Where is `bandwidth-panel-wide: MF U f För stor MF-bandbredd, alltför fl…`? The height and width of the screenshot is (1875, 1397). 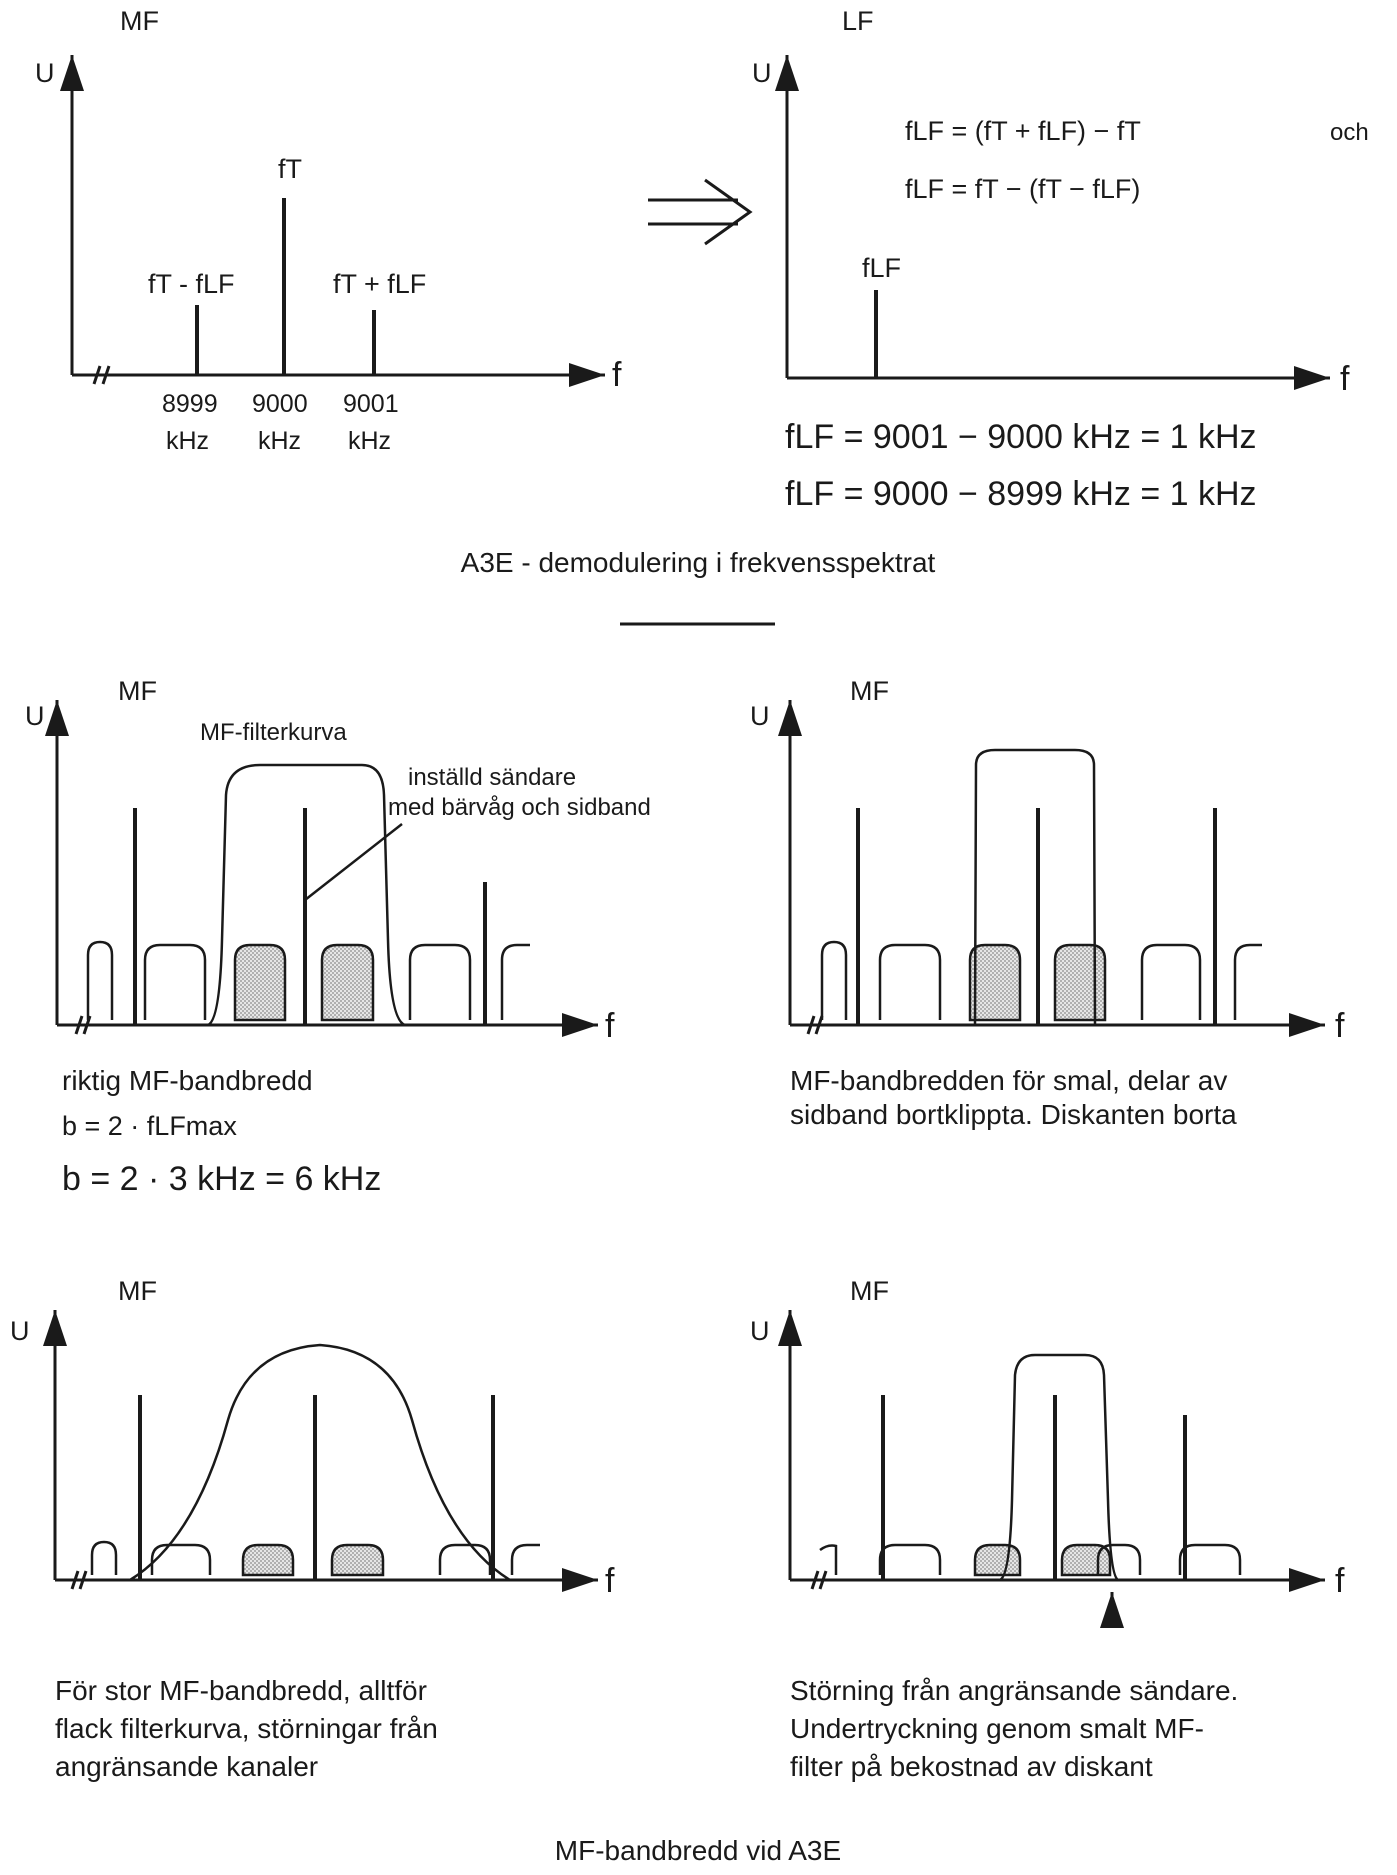 bandwidth-panel-wide: MF U f För stor MF-bandbredd, alltför fl… is located at coordinates (312, 1529).